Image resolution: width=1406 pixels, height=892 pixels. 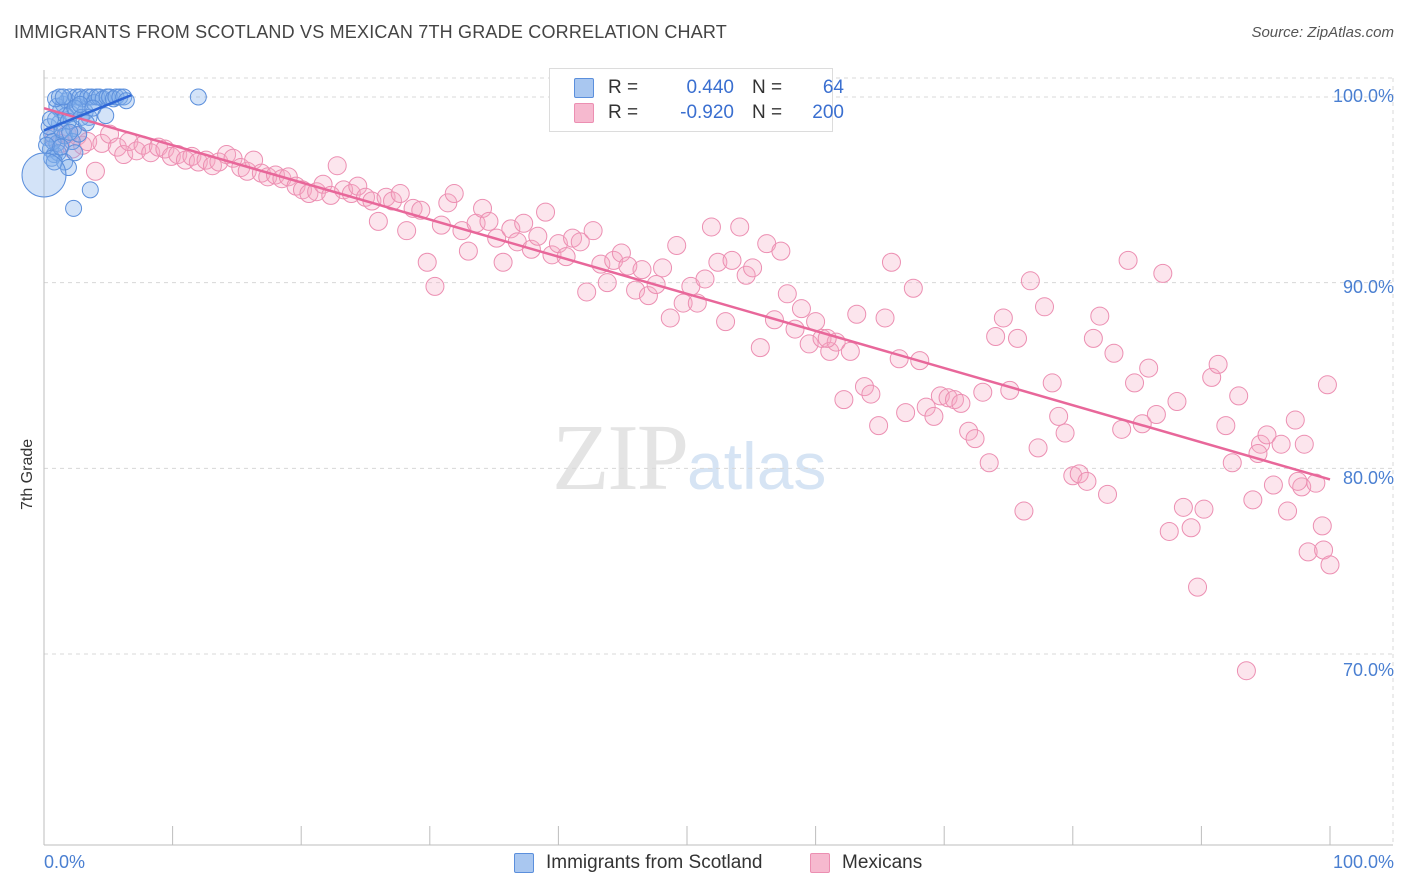 What do you see at coordinates (27, 474) in the screenshot?
I see `y-axis-label: 7th Grade` at bounding box center [27, 474].